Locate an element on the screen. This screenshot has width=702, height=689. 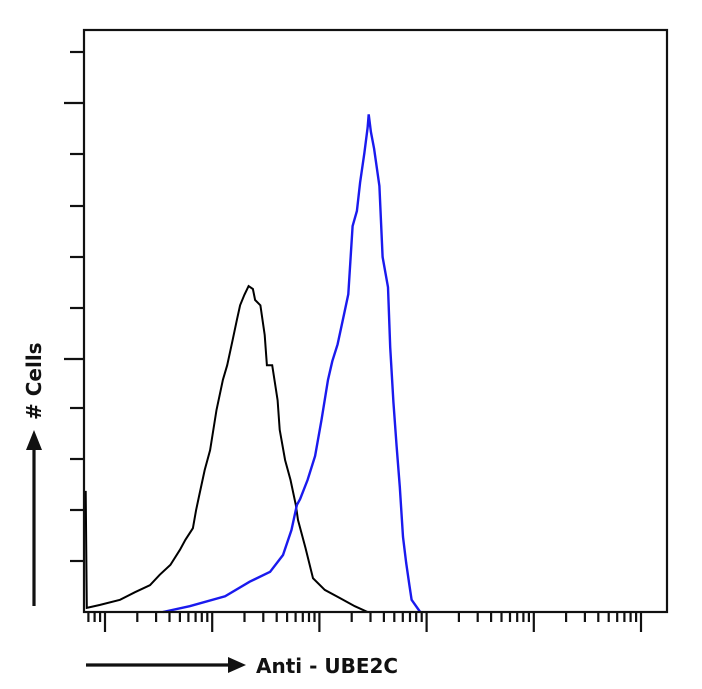
y-axis-label: # Cells is located at coordinates (34, 381).